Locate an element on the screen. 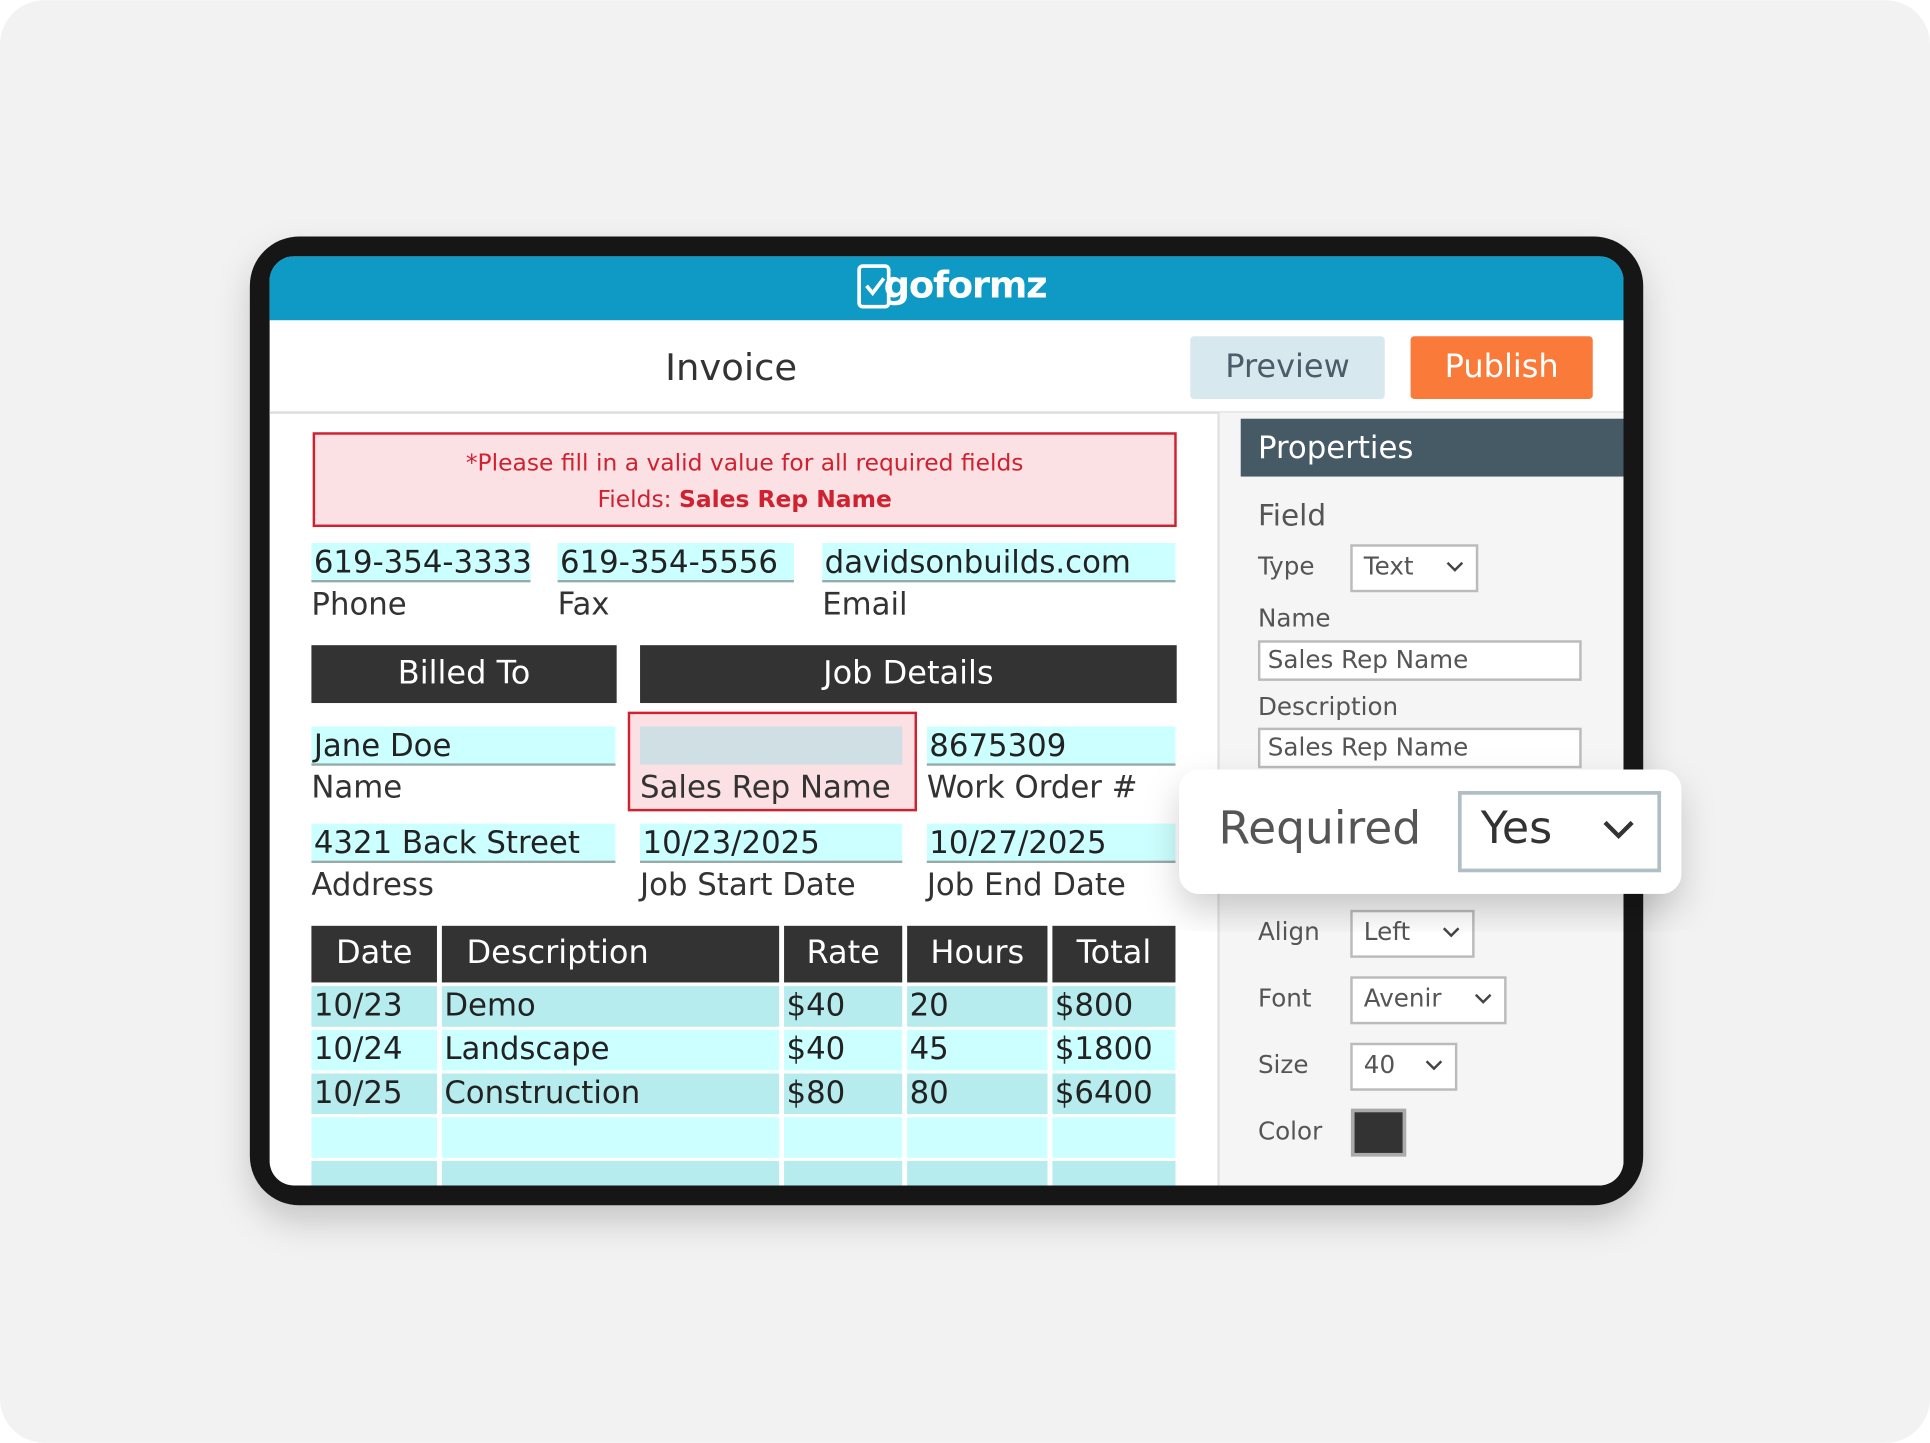 Image resolution: width=1930 pixels, height=1443 pixels. table-value: 10/25 is located at coordinates (358, 1093).